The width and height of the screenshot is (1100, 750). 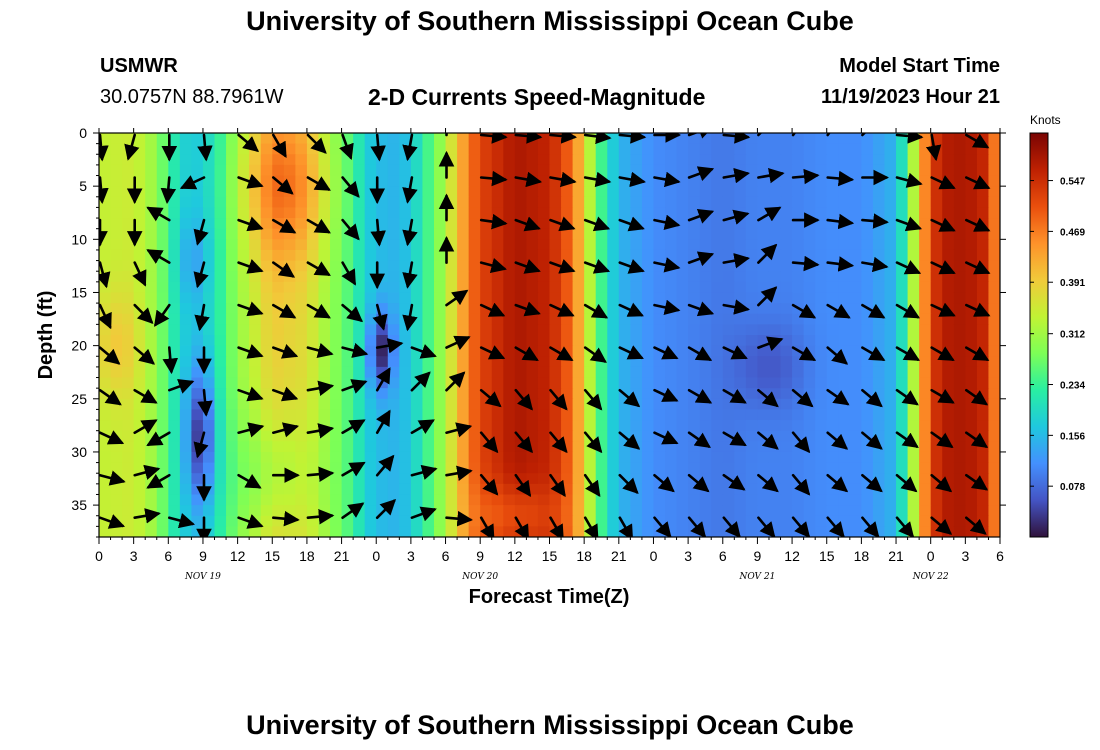 What do you see at coordinates (79, 505) in the screenshot?
I see `y-tick-label: 35` at bounding box center [79, 505].